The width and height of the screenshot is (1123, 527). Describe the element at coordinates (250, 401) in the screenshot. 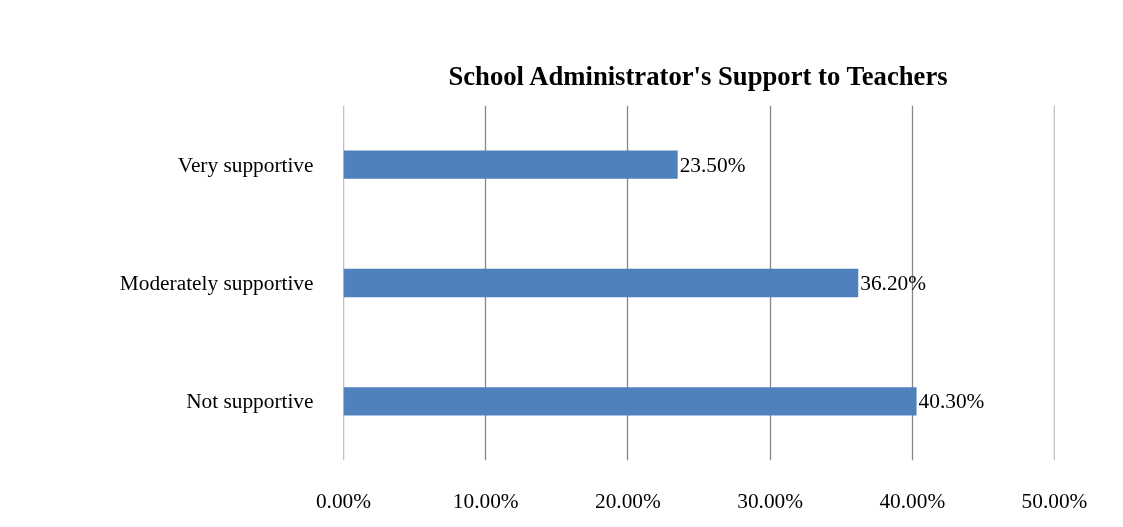

I see `y-tick-label: Not supportive` at that location.